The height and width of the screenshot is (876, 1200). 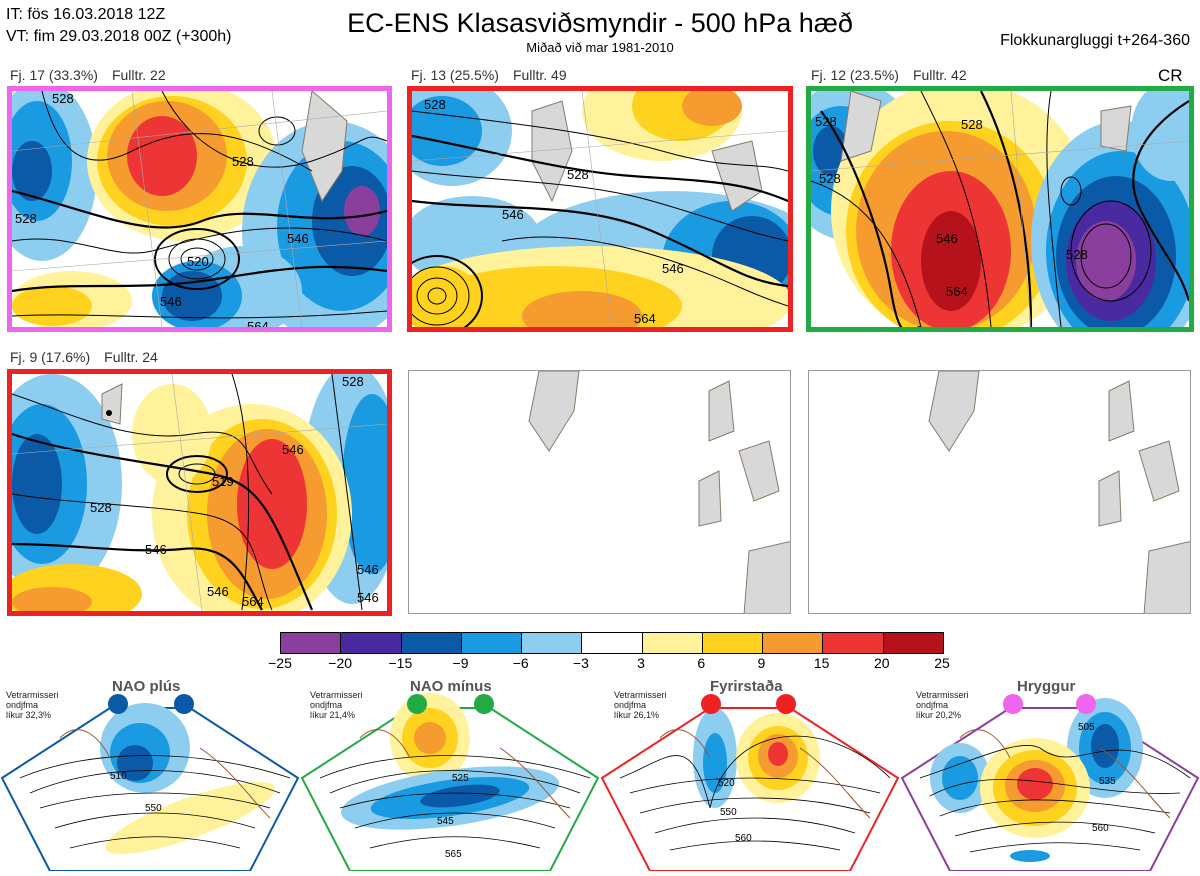 What do you see at coordinates (54, 75) in the screenshot?
I see `cluster-1-id: Fj. 17 (33.3%)` at bounding box center [54, 75].